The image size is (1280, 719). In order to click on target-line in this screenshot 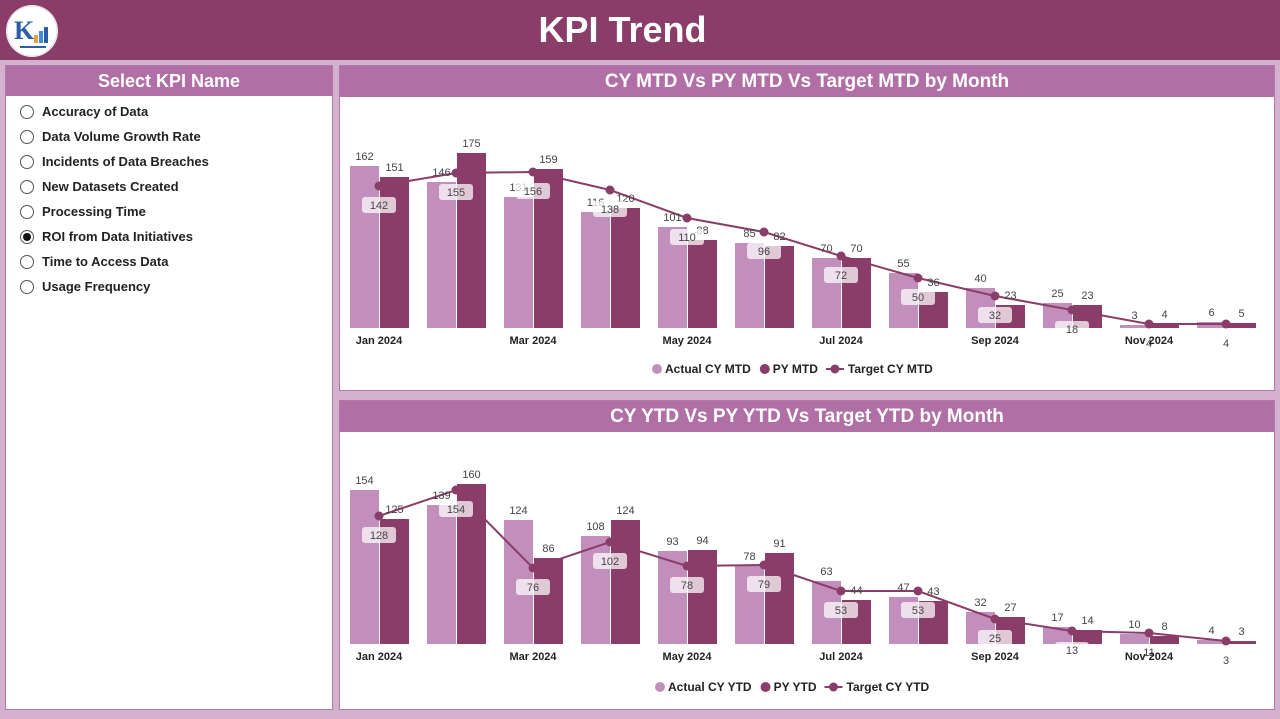, I will do `click(802, 565)`.